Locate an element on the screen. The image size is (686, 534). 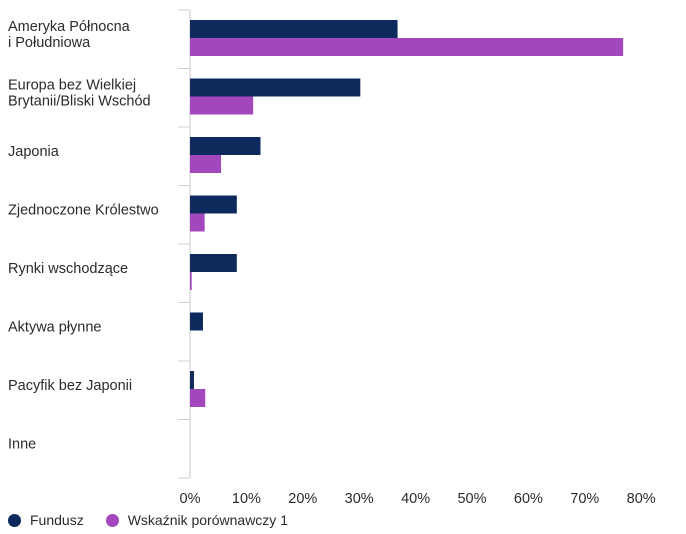
legend-item: Fundusz is located at coordinates (46, 520).